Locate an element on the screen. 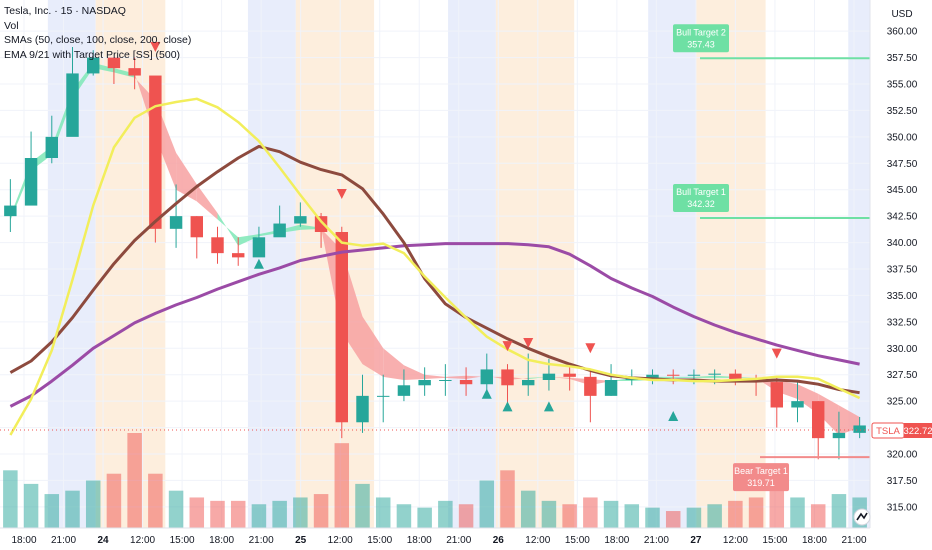  target-value-2: 319.71 is located at coordinates (761, 483).